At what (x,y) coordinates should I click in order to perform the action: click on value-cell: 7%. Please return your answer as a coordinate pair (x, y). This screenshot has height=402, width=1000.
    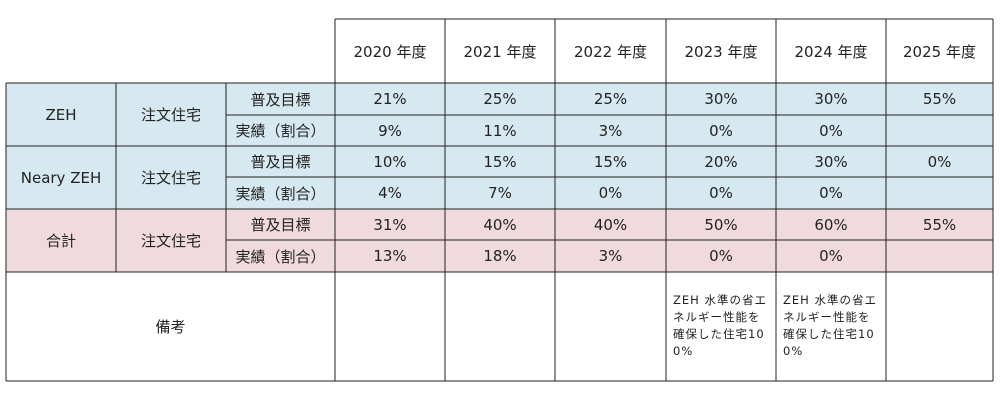
    Looking at the image, I should click on (500, 193).